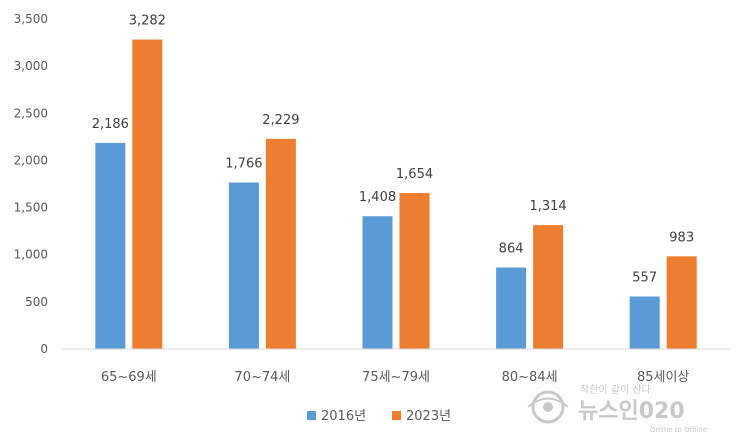 Image resolution: width=736 pixels, height=446 pixels. Describe the element at coordinates (681, 237) in the screenshot. I see `data-label: 983` at that location.